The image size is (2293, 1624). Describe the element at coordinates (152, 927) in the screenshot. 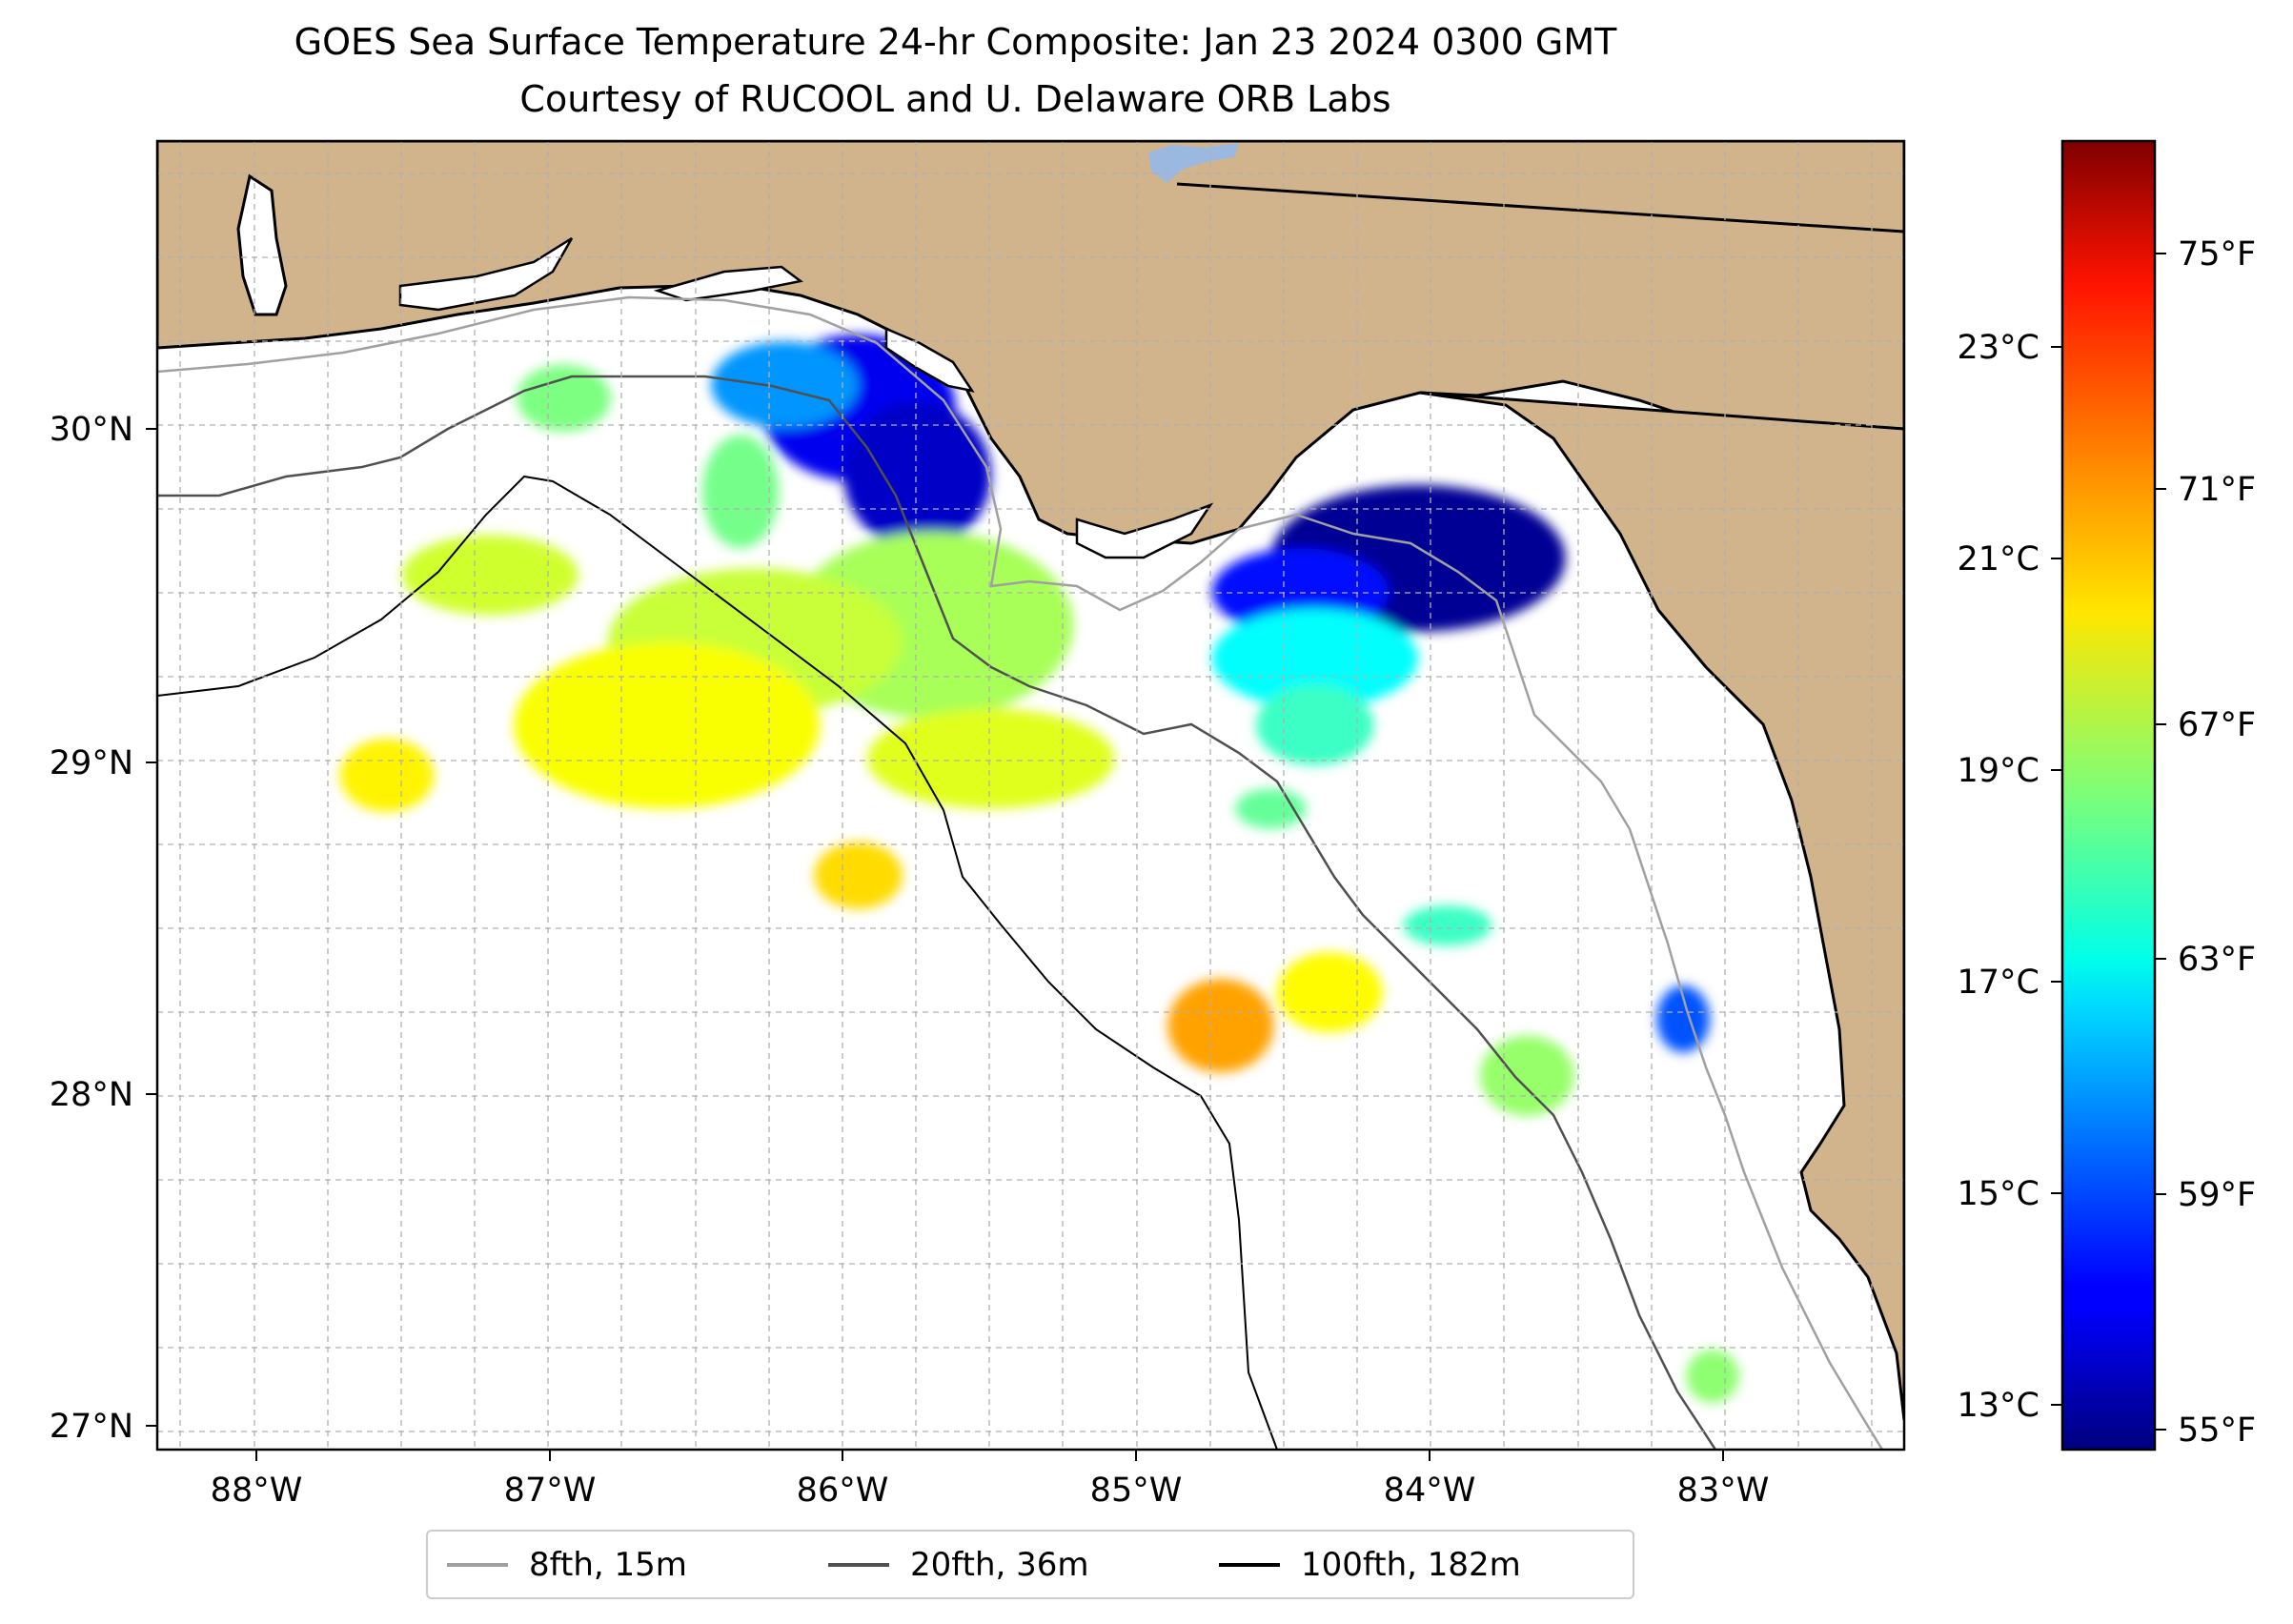

I see `lat-axis` at that location.